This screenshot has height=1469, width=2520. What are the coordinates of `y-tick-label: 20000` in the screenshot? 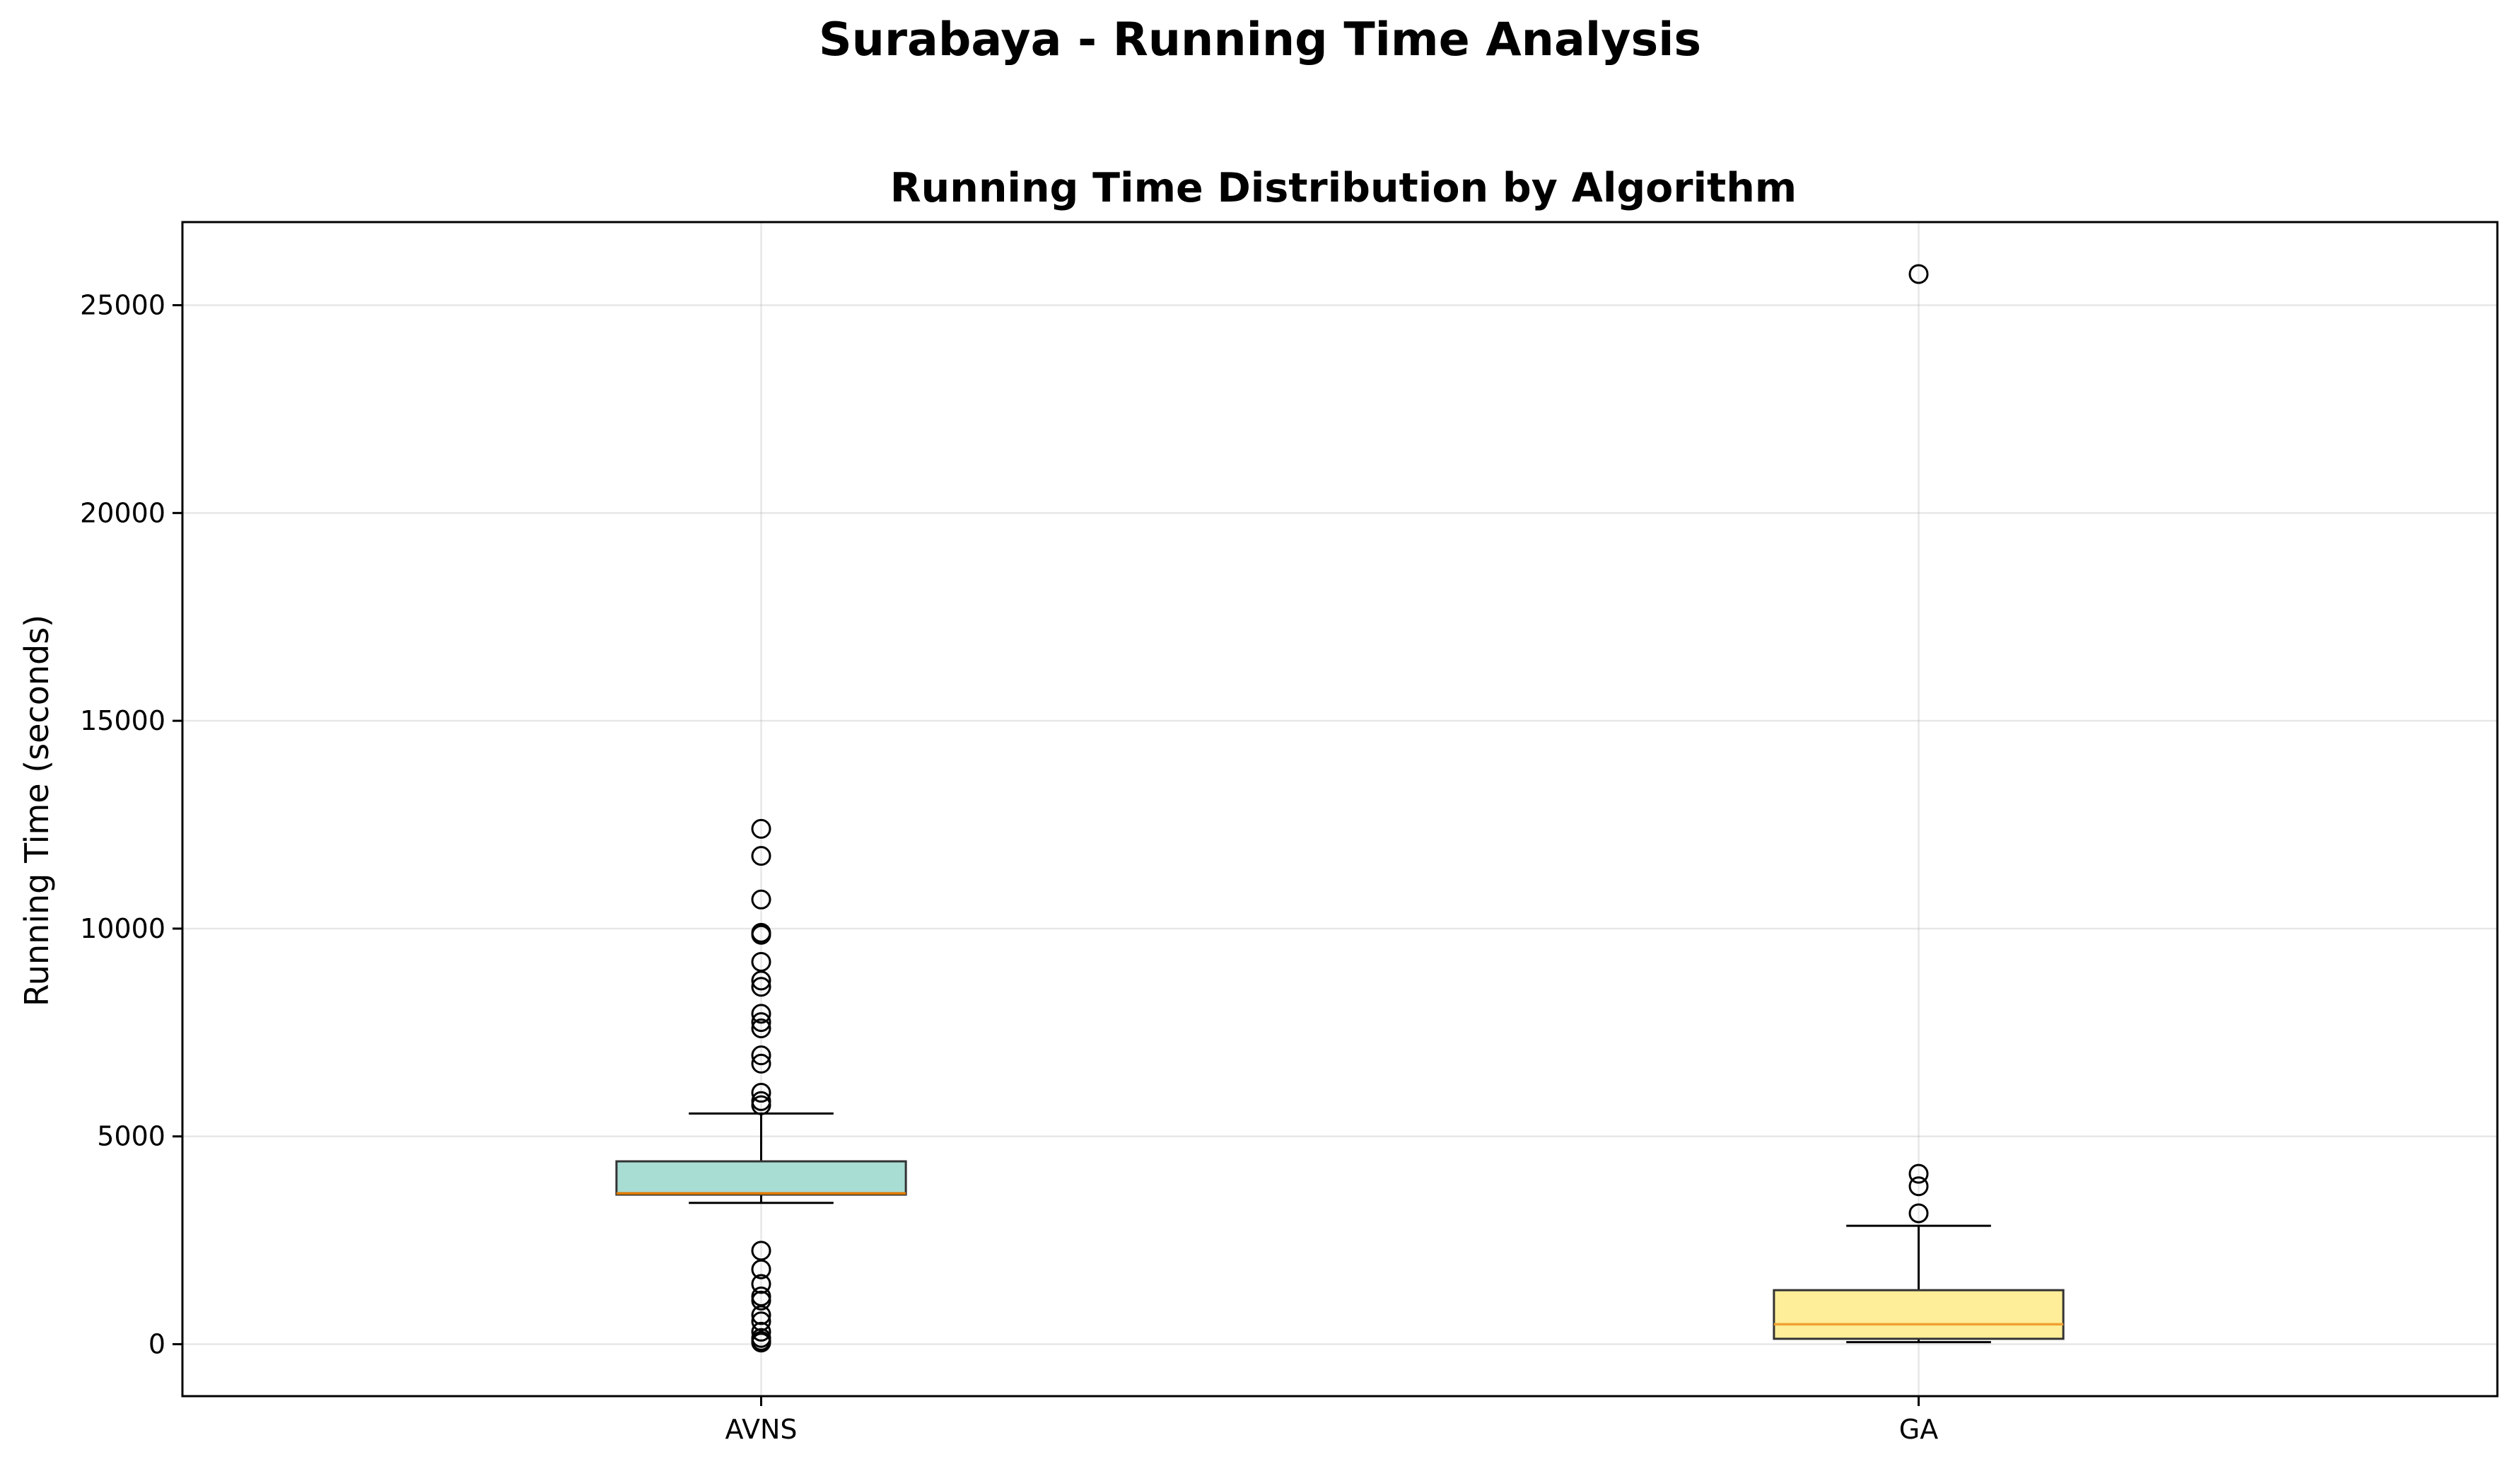 It's located at (122, 512).